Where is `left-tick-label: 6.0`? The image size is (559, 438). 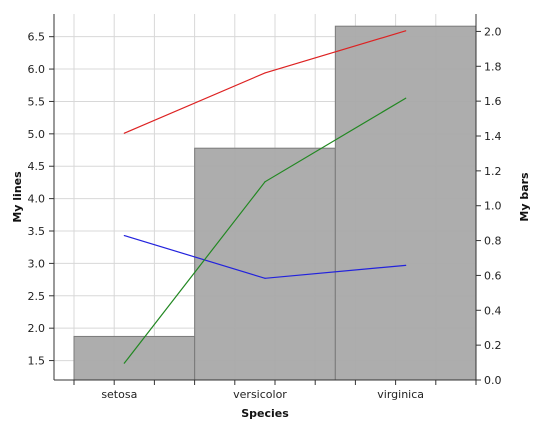
left-tick-label: 6.0 is located at coordinates (37, 69).